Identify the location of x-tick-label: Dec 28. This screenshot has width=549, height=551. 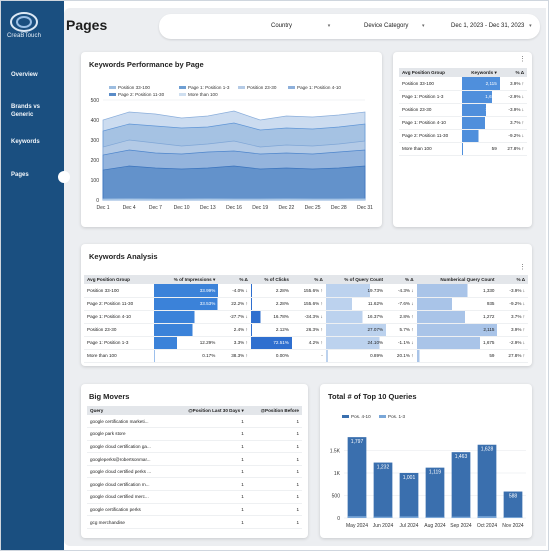
(339, 208).